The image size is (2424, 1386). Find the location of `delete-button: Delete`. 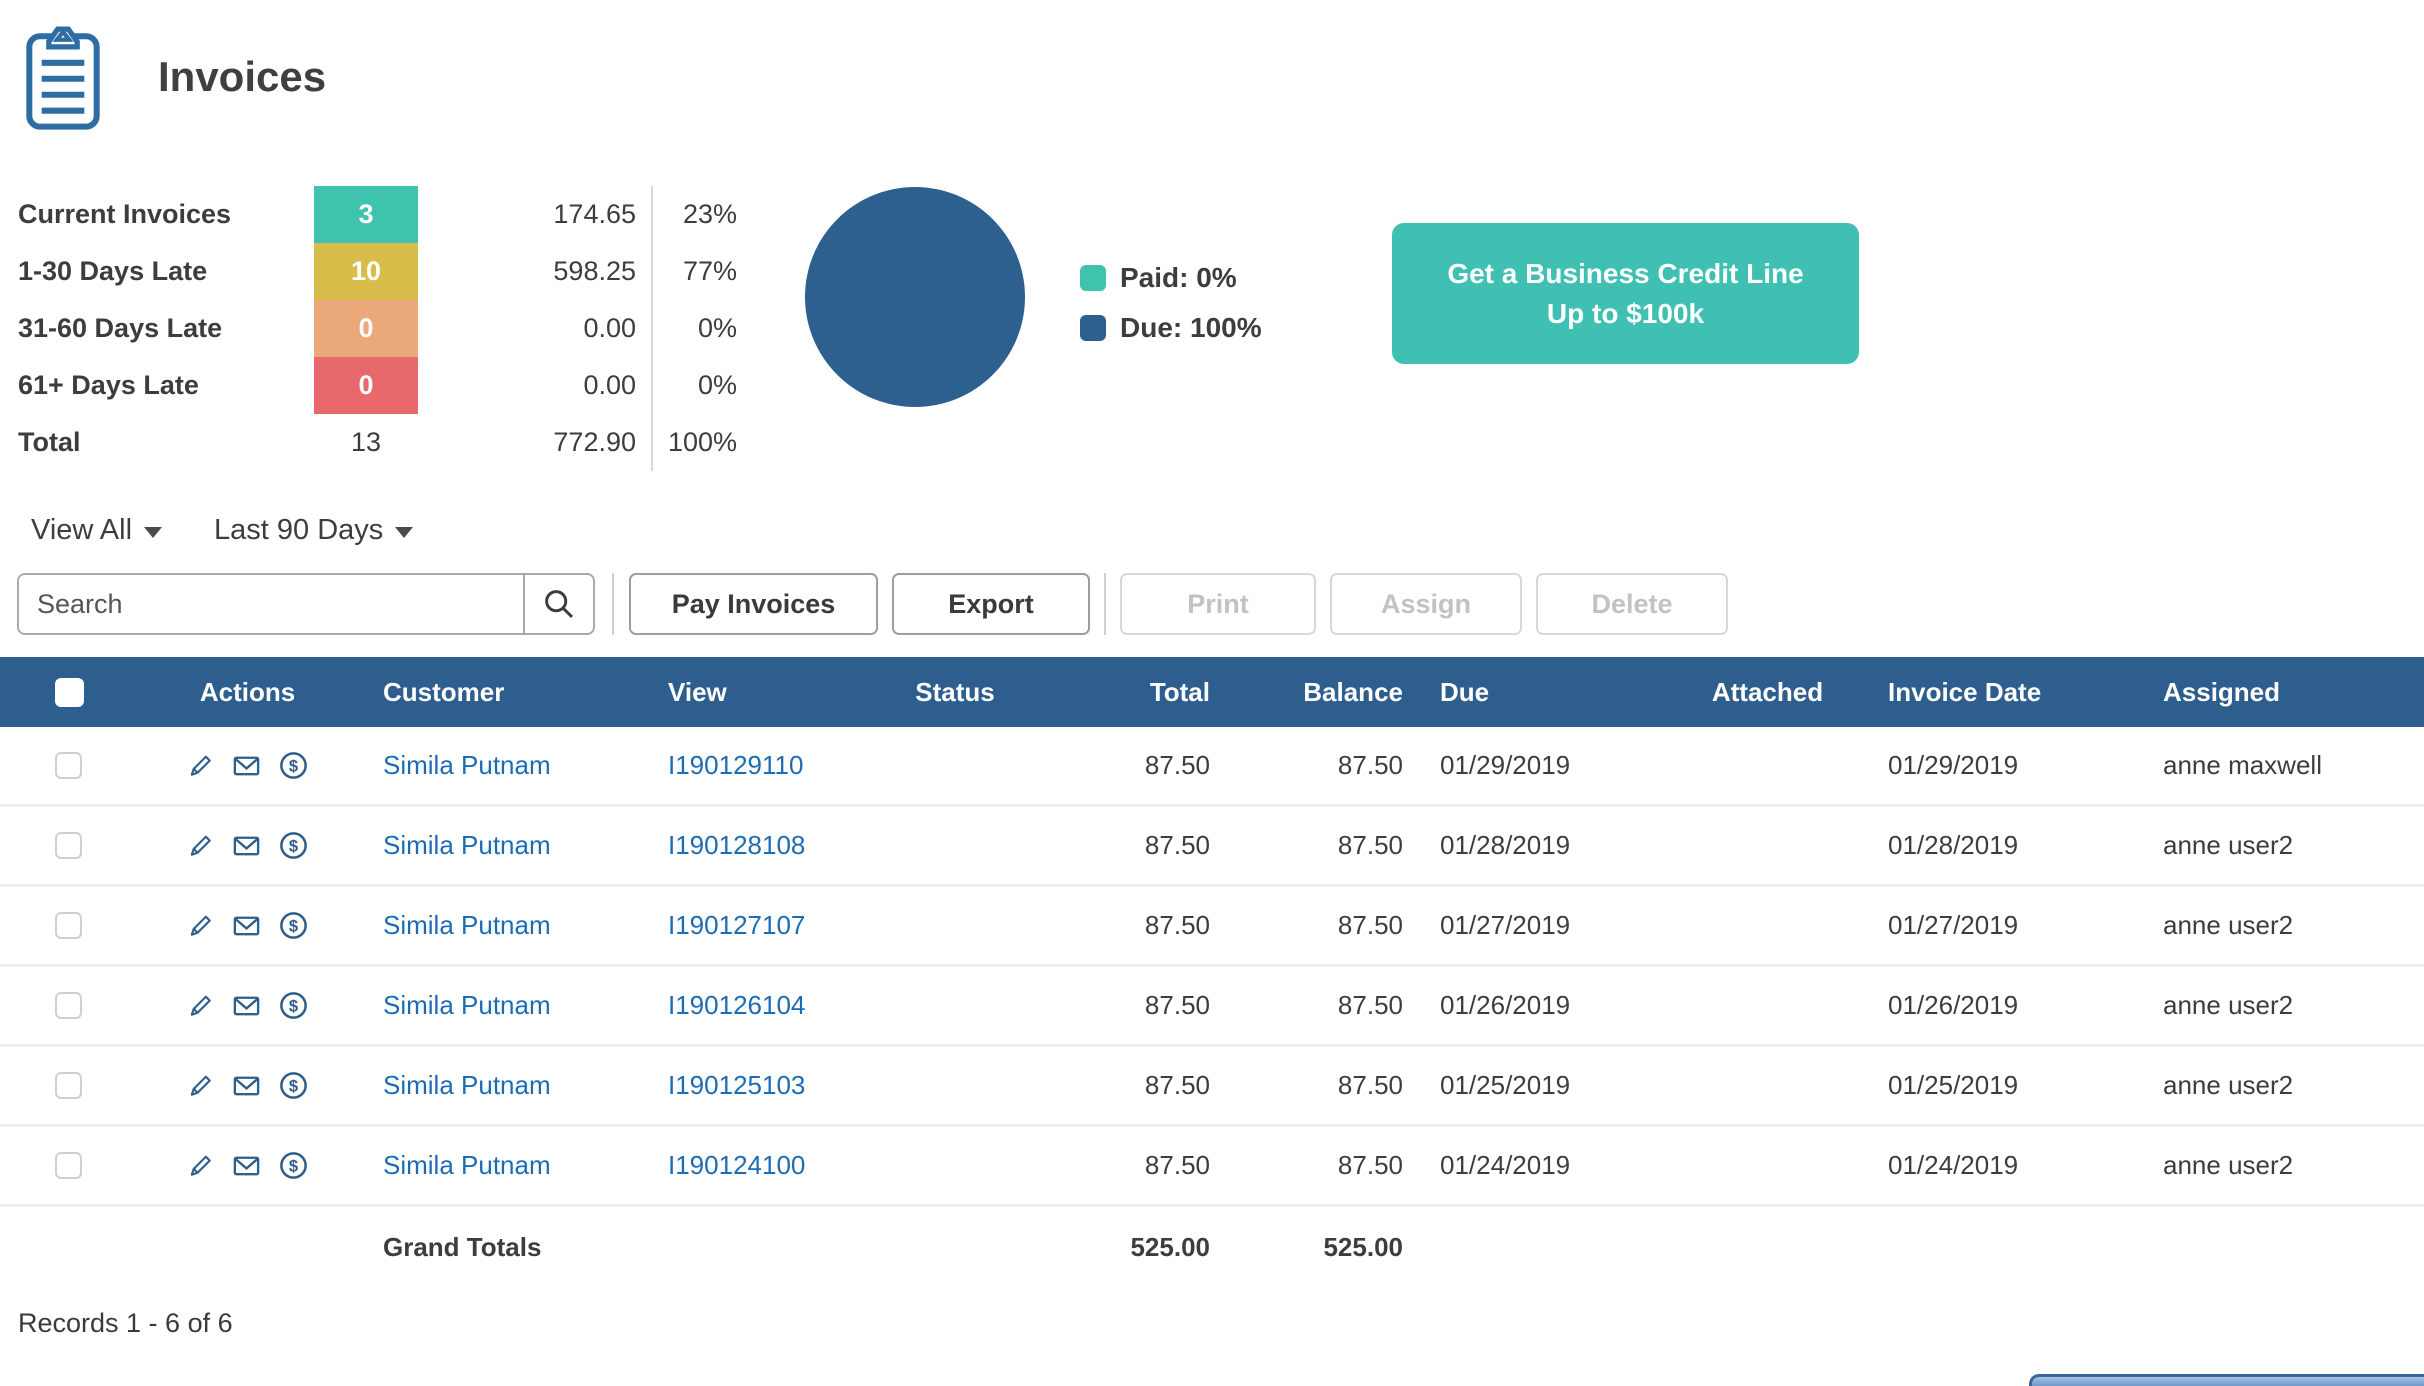

delete-button: Delete is located at coordinates (1632, 604).